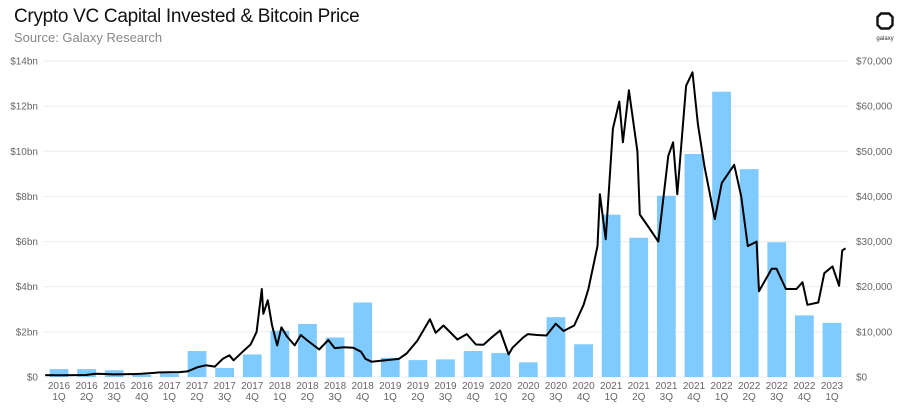  What do you see at coordinates (252, 392) in the screenshot?
I see `x-tick-label: 2017 4Q` at bounding box center [252, 392].